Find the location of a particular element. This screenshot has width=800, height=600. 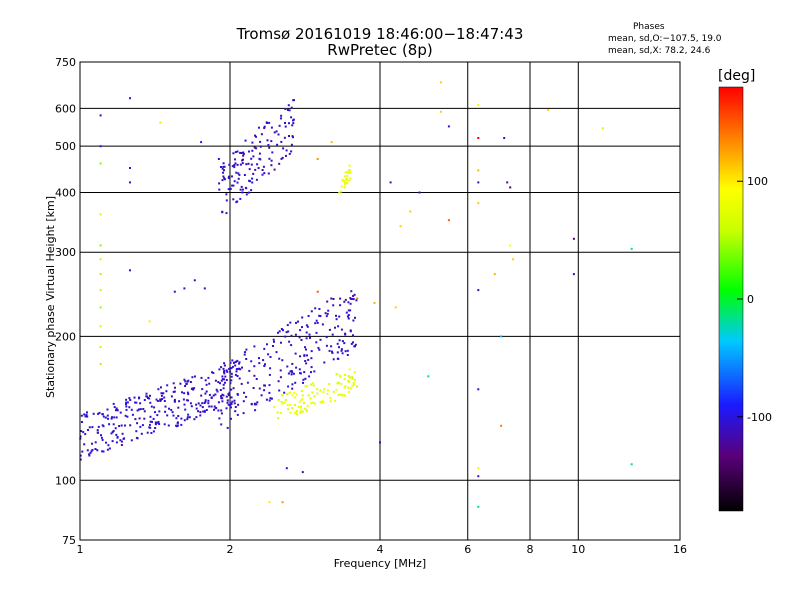

phase-stats-o: mean, sd,O:−107.5, 19.0 is located at coordinates (665, 39).